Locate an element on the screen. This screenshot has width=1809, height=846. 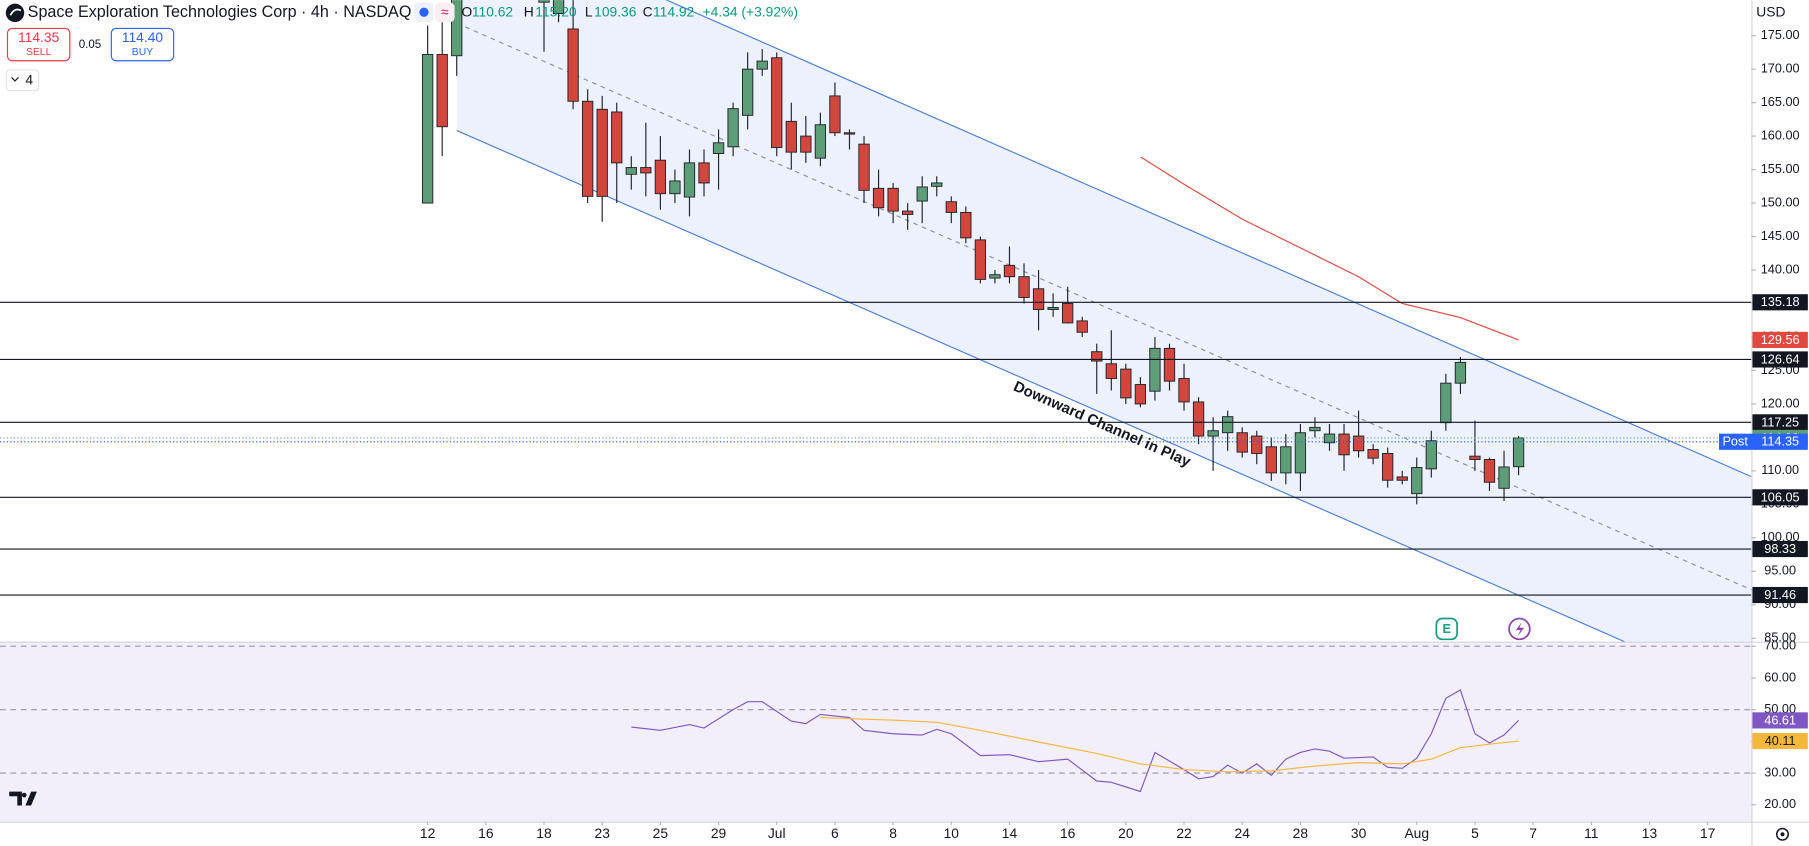
gear is located at coordinates (1782, 834).